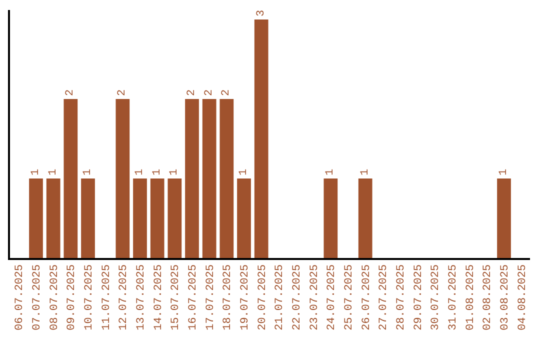  I want to click on x-tick-label: 07.07.2025, so click(38, 297).